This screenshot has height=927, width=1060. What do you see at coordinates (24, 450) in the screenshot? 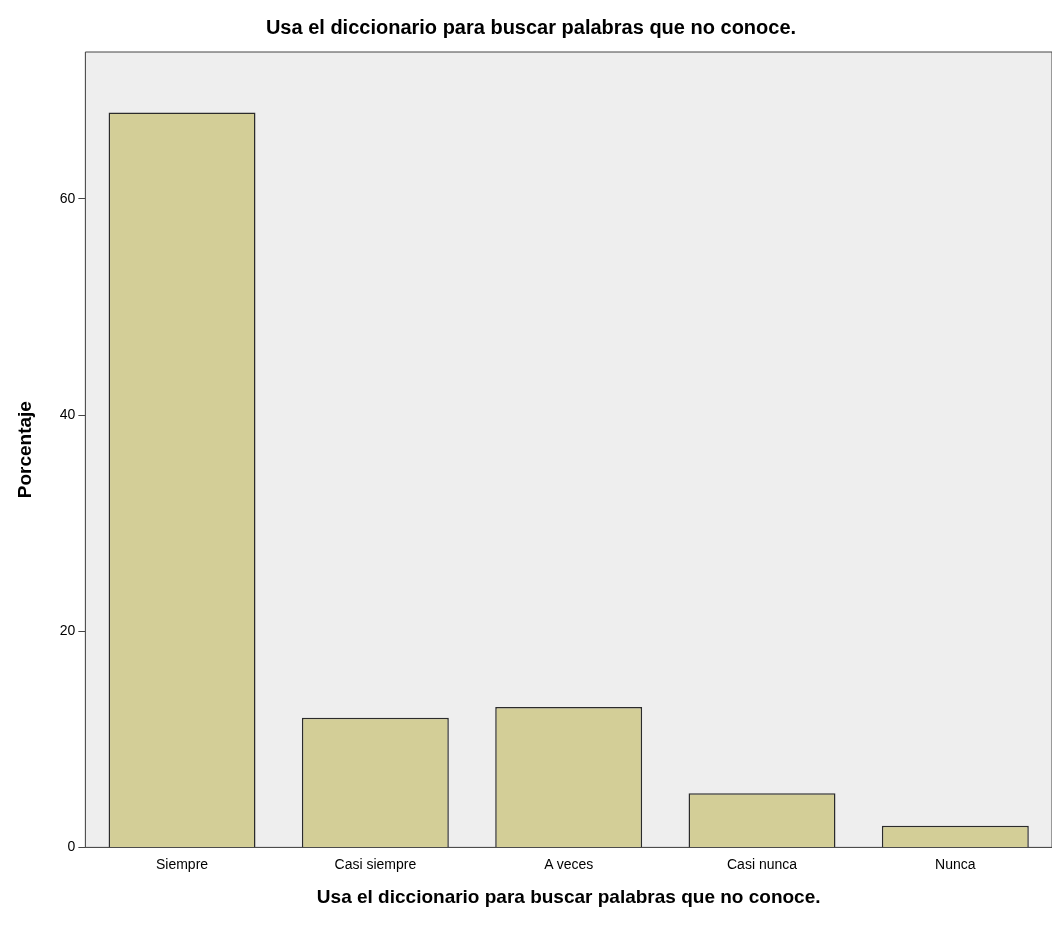
I see `y-axis-title: Porcentaje` at bounding box center [24, 450].